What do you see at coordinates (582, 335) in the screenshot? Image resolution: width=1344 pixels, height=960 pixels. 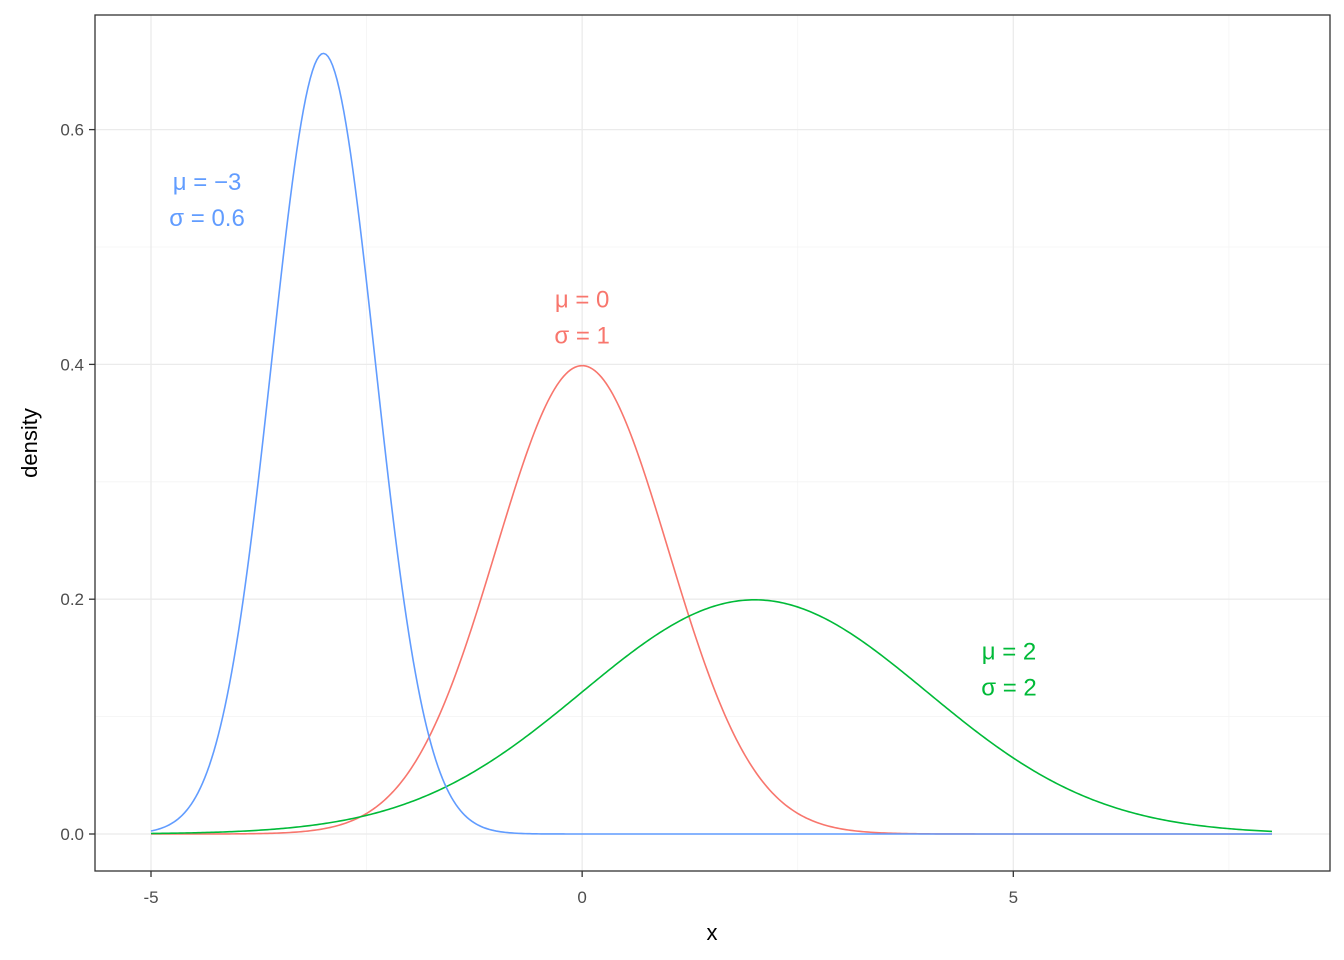 I see `annotation-sd-label: σ = 1` at bounding box center [582, 335].